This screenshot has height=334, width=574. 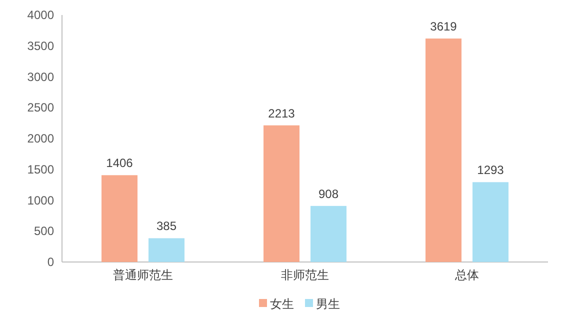 What do you see at coordinates (120, 163) in the screenshot?
I see `data-label: 1406` at bounding box center [120, 163].